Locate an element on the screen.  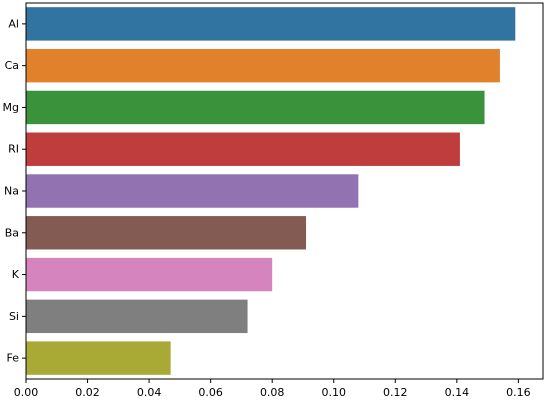
bar-ca is located at coordinates (263, 65).